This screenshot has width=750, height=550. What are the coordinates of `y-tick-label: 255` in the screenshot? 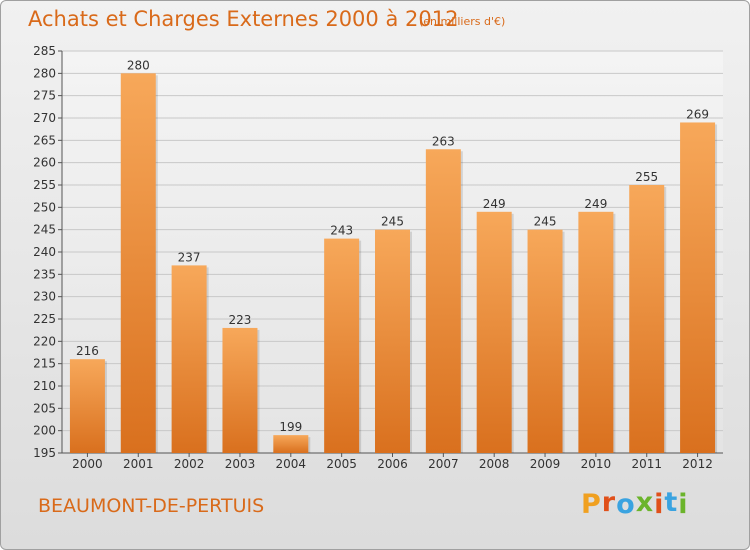 It's located at (44, 185).